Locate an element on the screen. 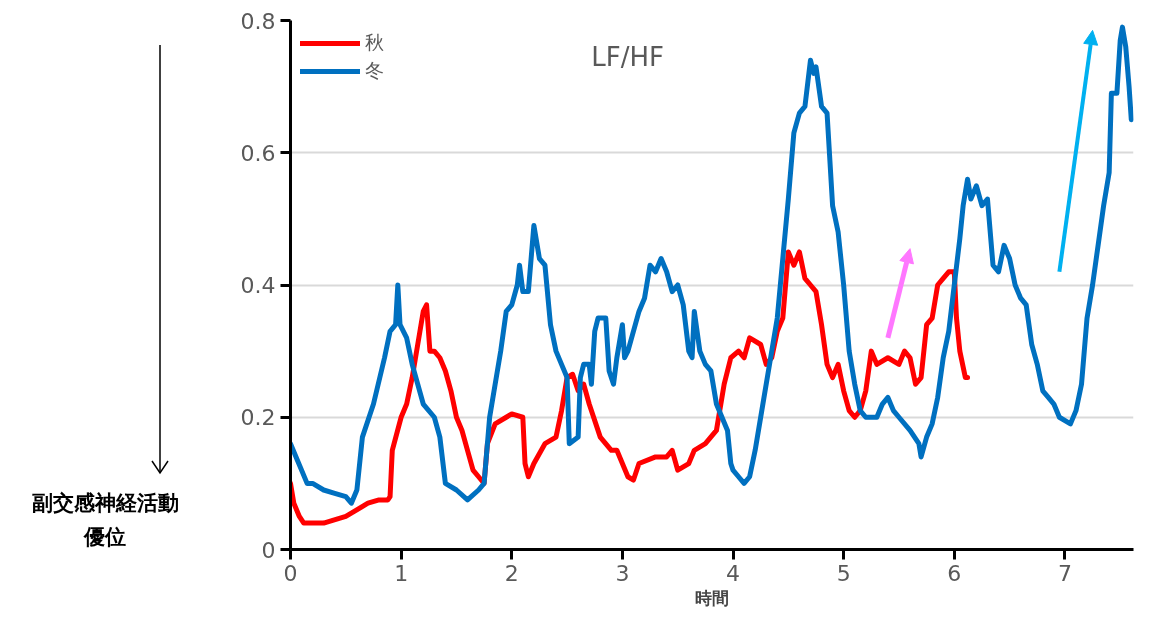 The image size is (1158, 621). y-tick-label: 0.6 is located at coordinates (258, 153).